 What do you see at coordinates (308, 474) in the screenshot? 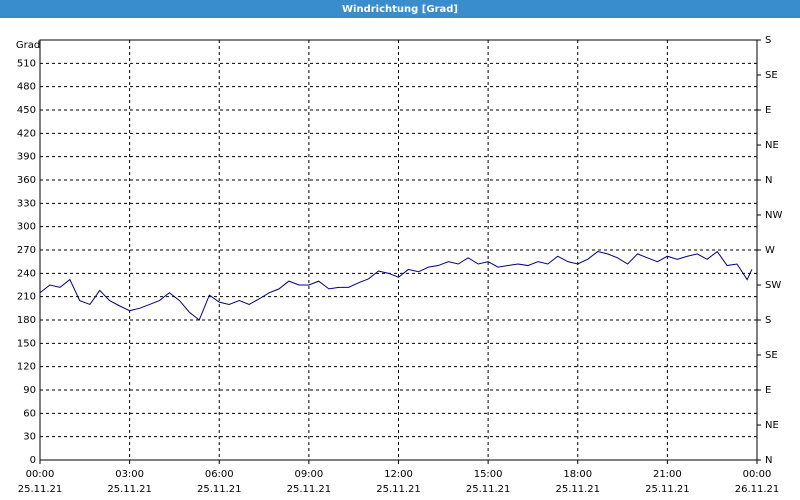
I see `x-tick-label: 09:00` at bounding box center [308, 474].